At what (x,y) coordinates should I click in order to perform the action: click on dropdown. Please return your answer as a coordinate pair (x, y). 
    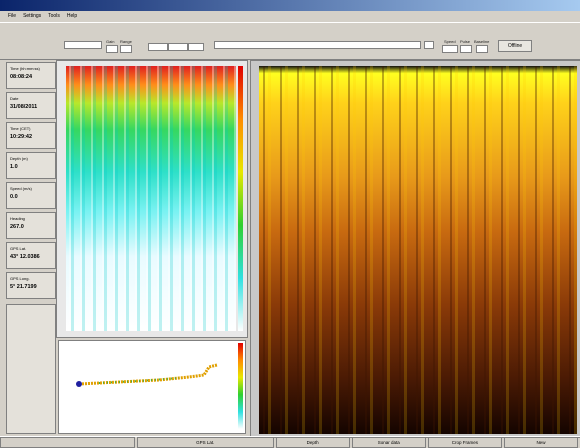
    Looking at the image, I should click on (83, 45).